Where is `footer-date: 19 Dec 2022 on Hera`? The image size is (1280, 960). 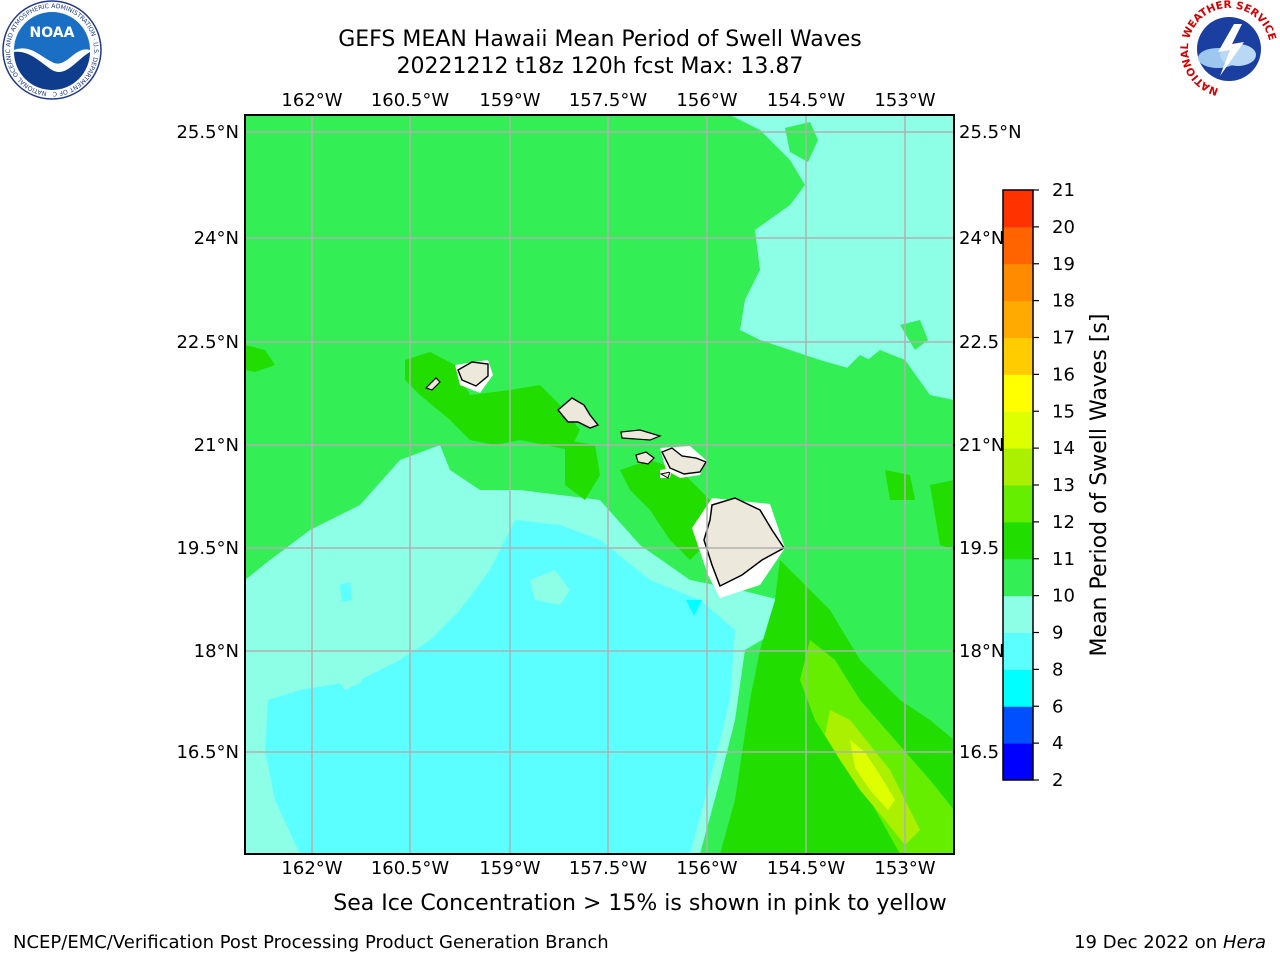
footer-date: 19 Dec 2022 on Hera is located at coordinates (1170, 942).